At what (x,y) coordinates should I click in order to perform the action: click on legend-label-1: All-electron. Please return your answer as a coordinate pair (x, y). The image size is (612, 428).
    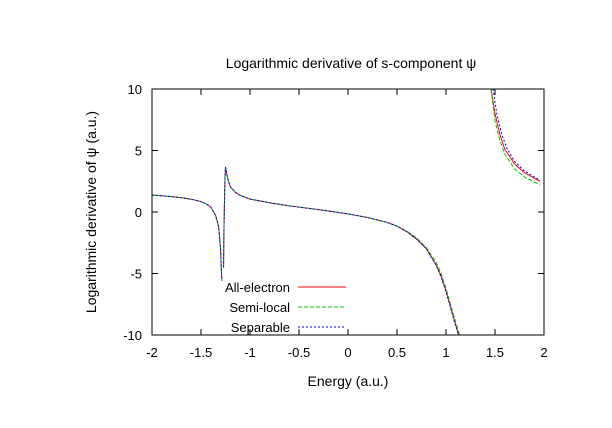
    Looking at the image, I should click on (257, 287).